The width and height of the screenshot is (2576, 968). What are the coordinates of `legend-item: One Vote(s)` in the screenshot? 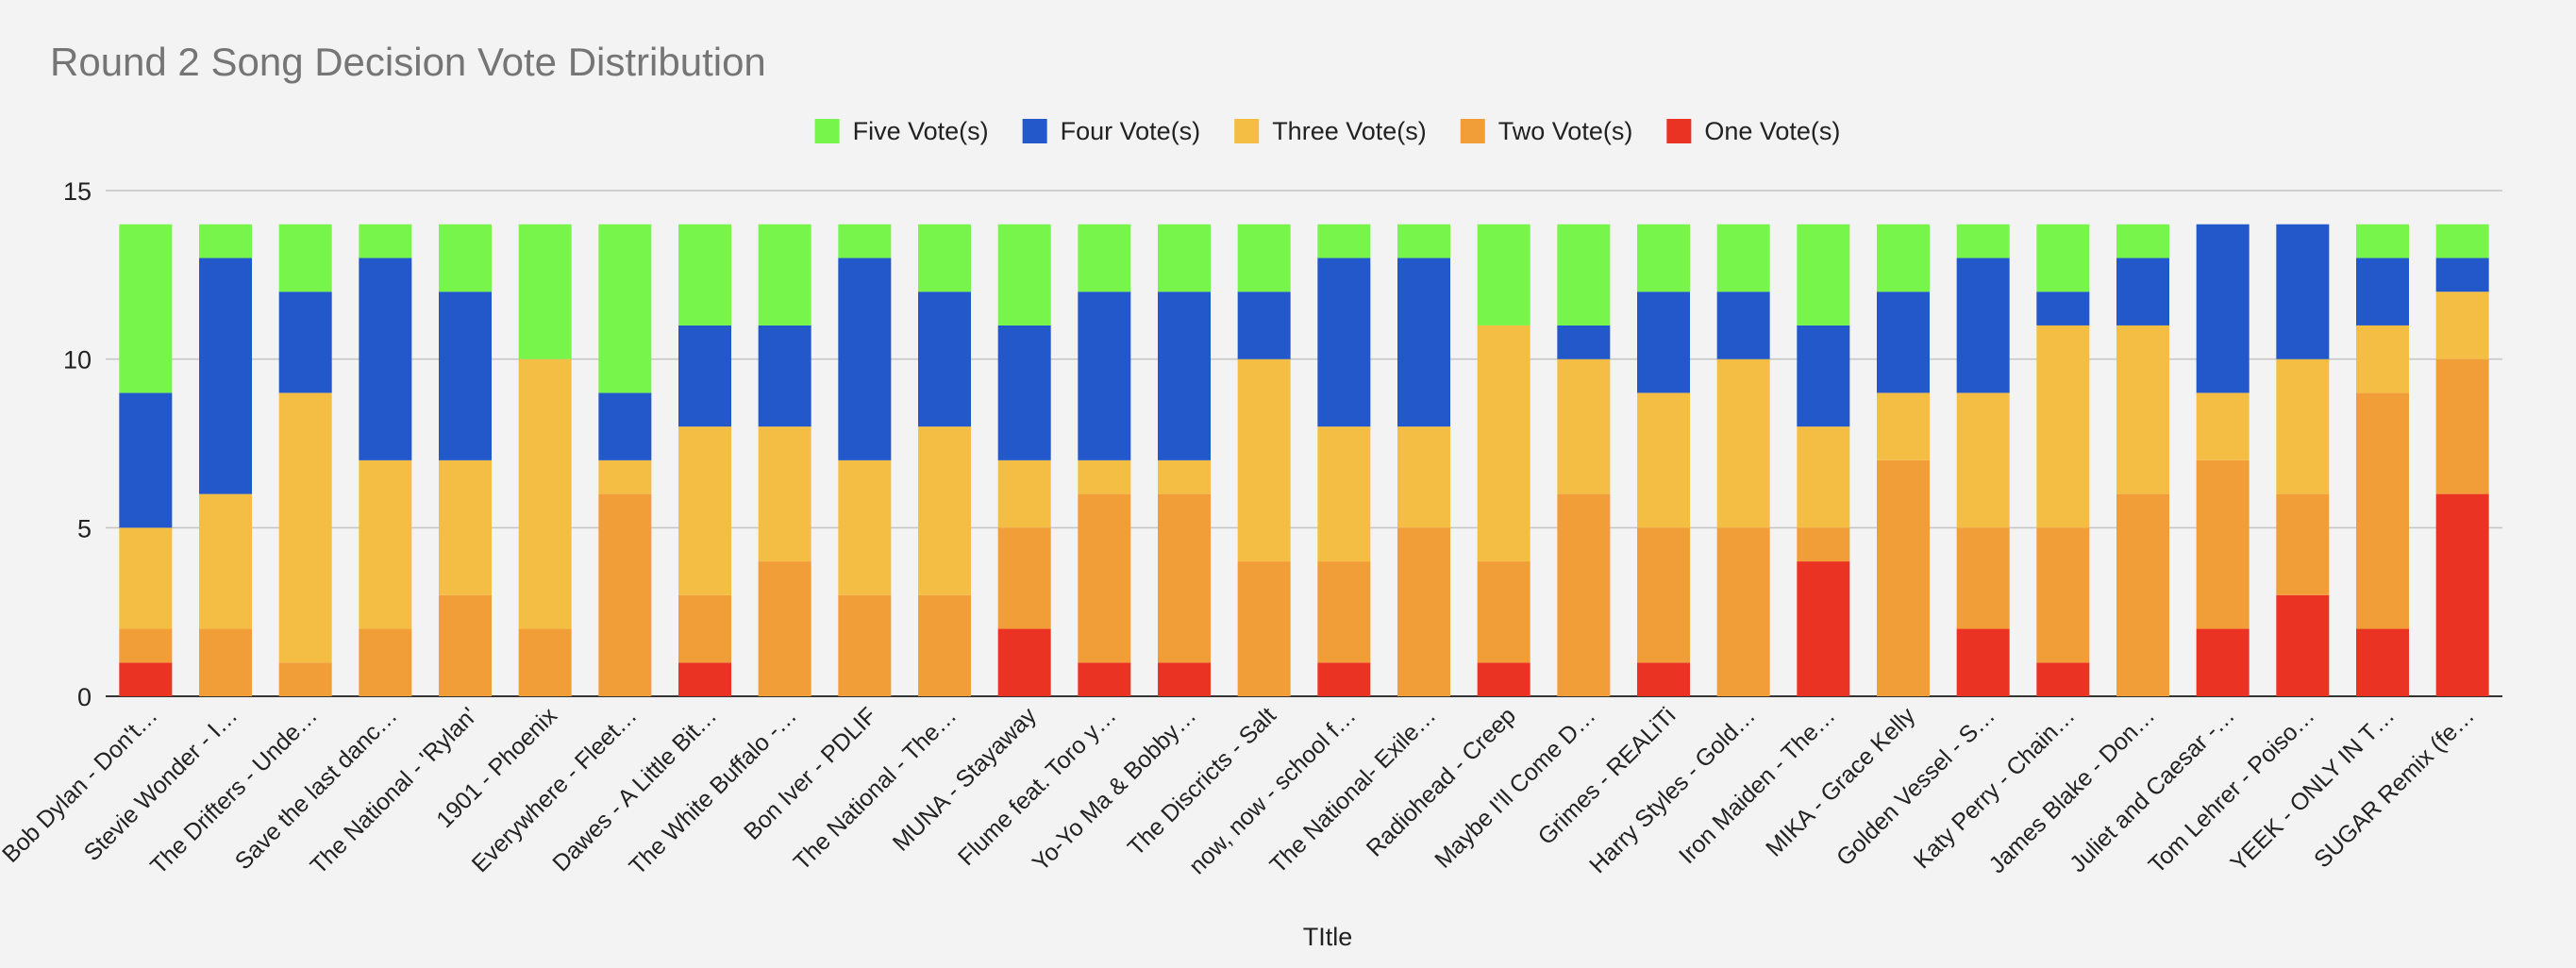 It's located at (1753, 131).